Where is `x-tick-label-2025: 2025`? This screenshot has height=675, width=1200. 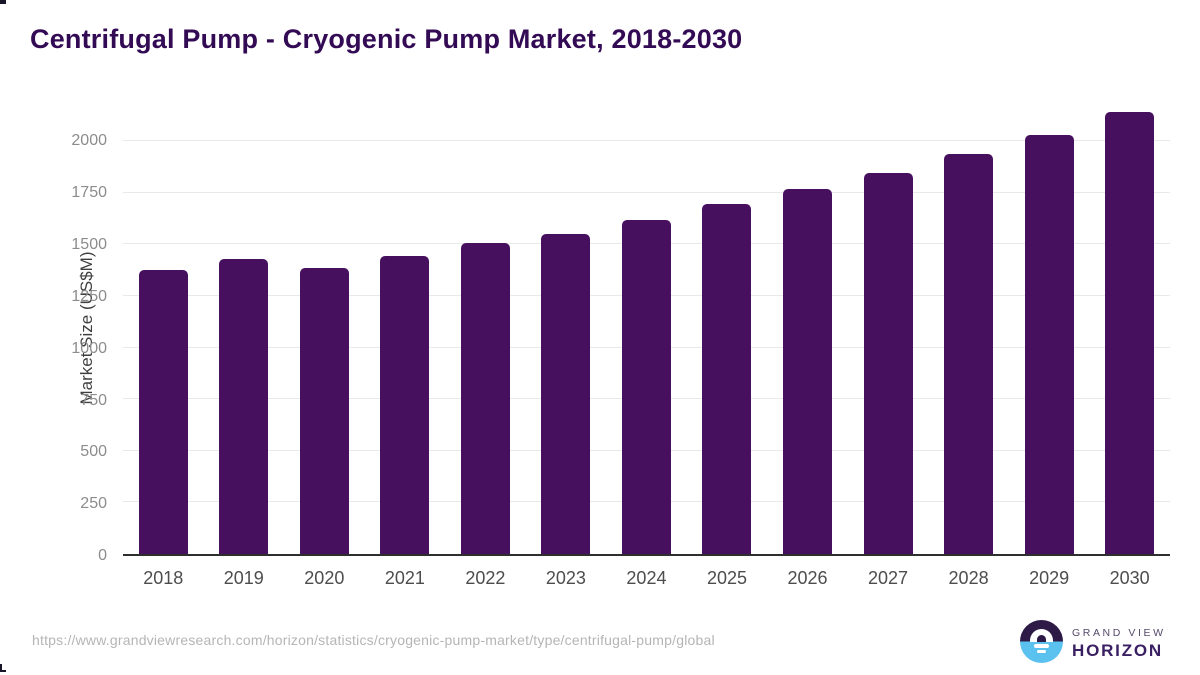
x-tick-label-2025: 2025 is located at coordinates (726, 578).